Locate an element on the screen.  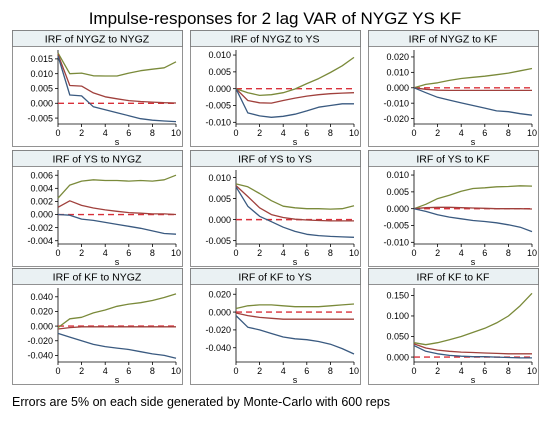
panel-title: IRF of YS to YS is located at coordinates (275, 160).